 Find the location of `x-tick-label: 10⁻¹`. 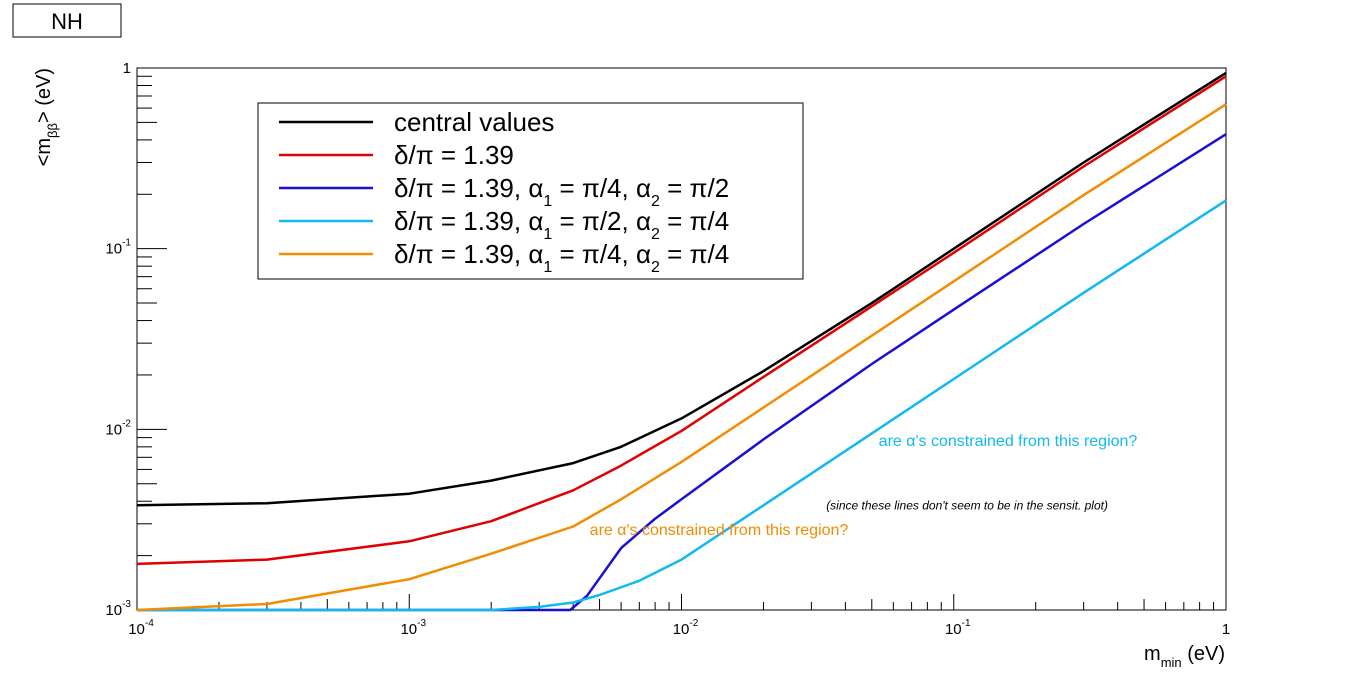

x-tick-label: 10⁻¹ is located at coordinates (958, 628).